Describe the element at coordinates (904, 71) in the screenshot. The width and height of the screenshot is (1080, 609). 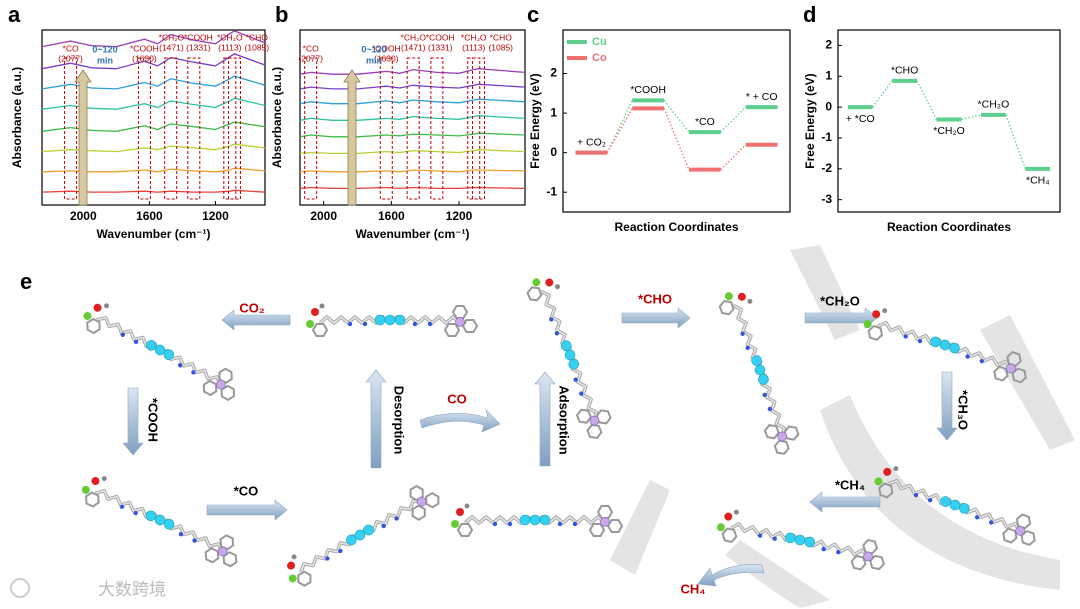
I see `level-label: *CHO` at that location.